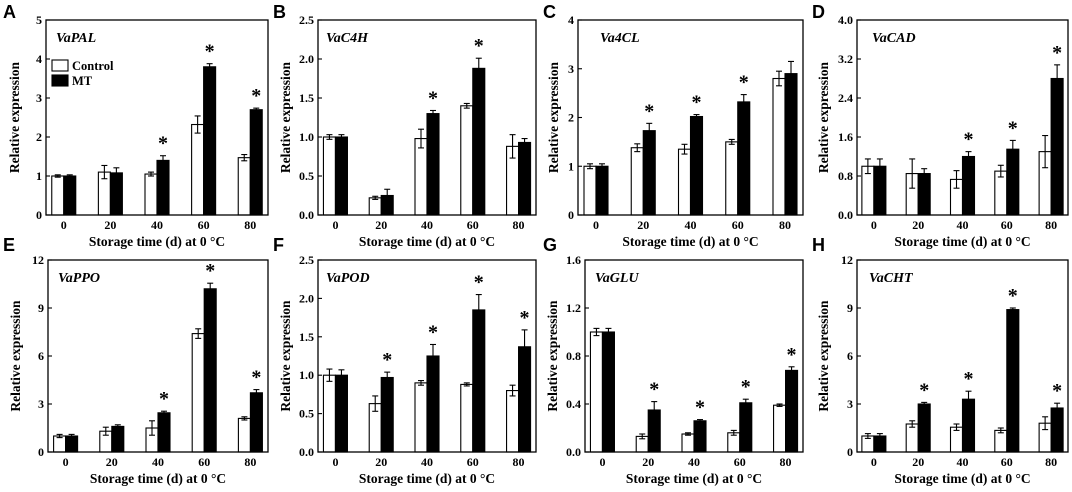  Describe the element at coordinates (9, 12) in the screenshot. I see `panel-label: A` at that location.